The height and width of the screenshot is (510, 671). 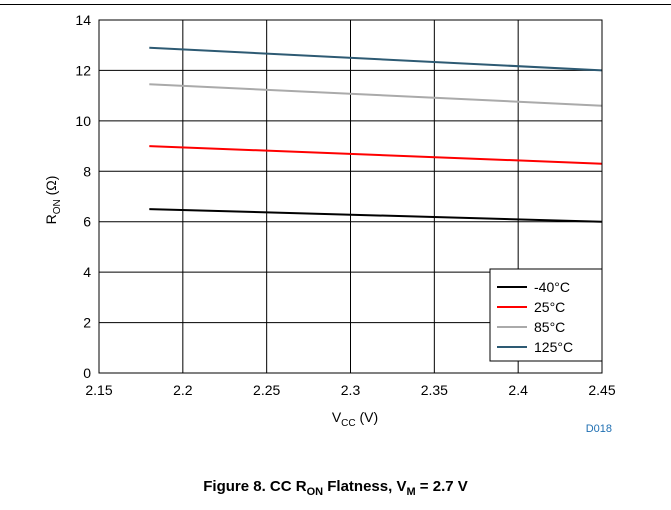 I want to click on x-tick-label: 2.35, so click(x=434, y=390).